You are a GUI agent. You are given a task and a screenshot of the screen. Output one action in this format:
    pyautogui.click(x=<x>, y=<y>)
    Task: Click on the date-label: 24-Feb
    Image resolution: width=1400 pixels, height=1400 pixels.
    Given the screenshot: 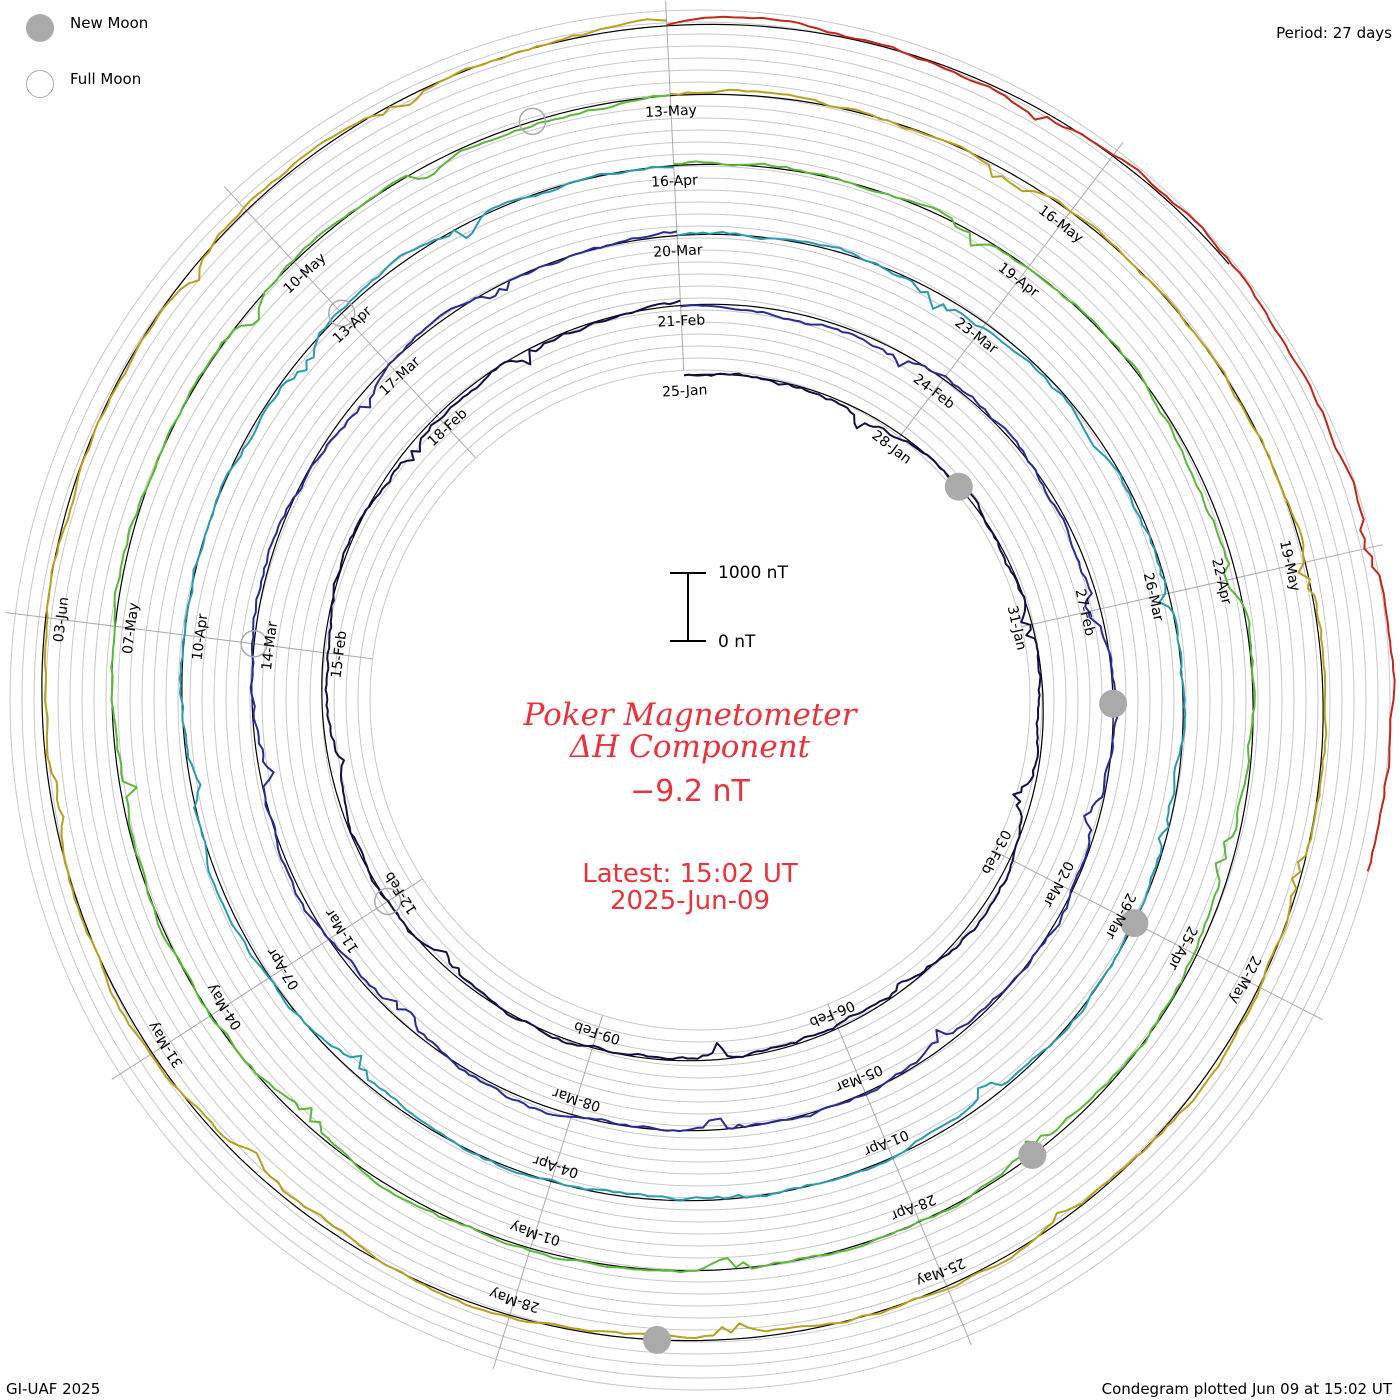 What is the action you would take?
    pyautogui.click(x=934, y=392)
    